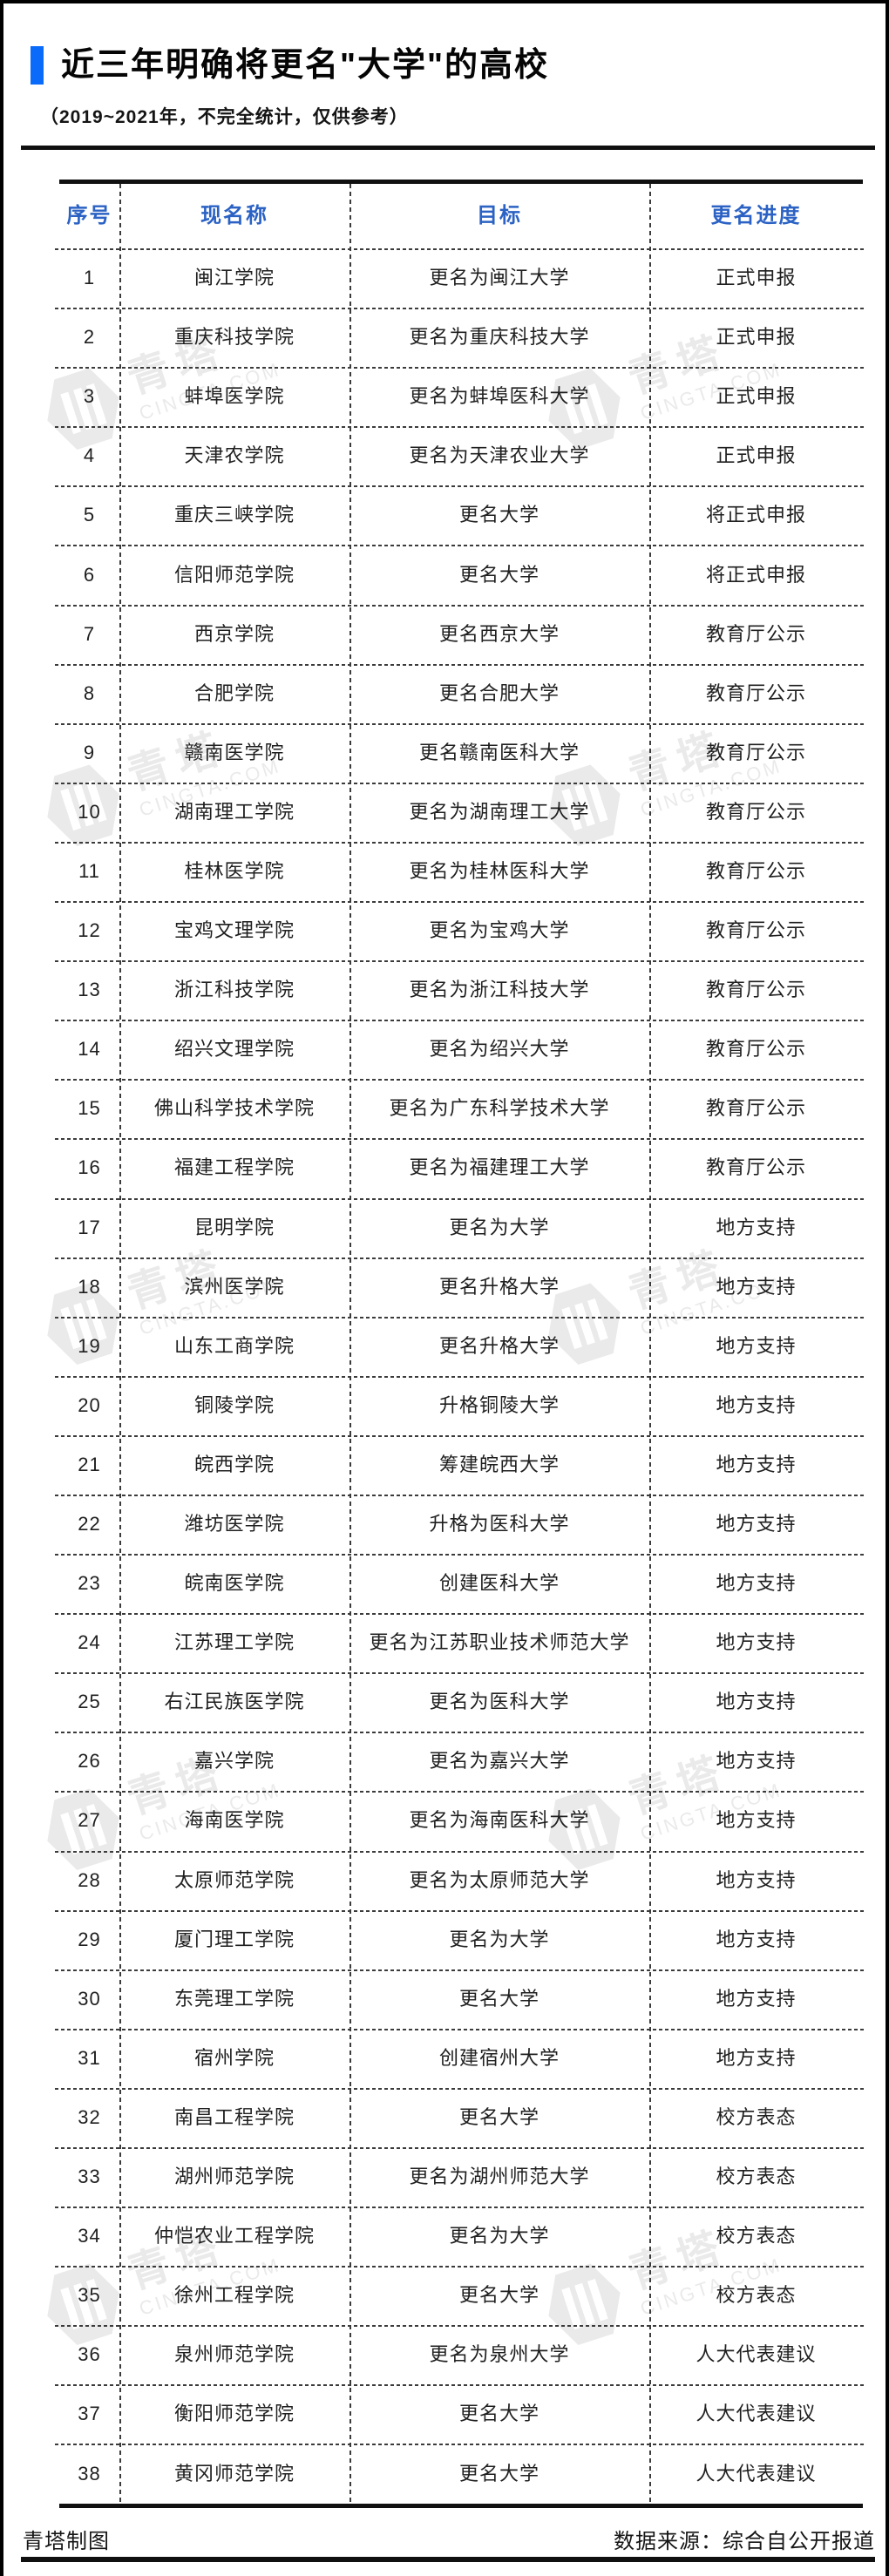 This screenshot has height=2576, width=889. I want to click on target-name: 更名赣南医科大学, so click(499, 752).